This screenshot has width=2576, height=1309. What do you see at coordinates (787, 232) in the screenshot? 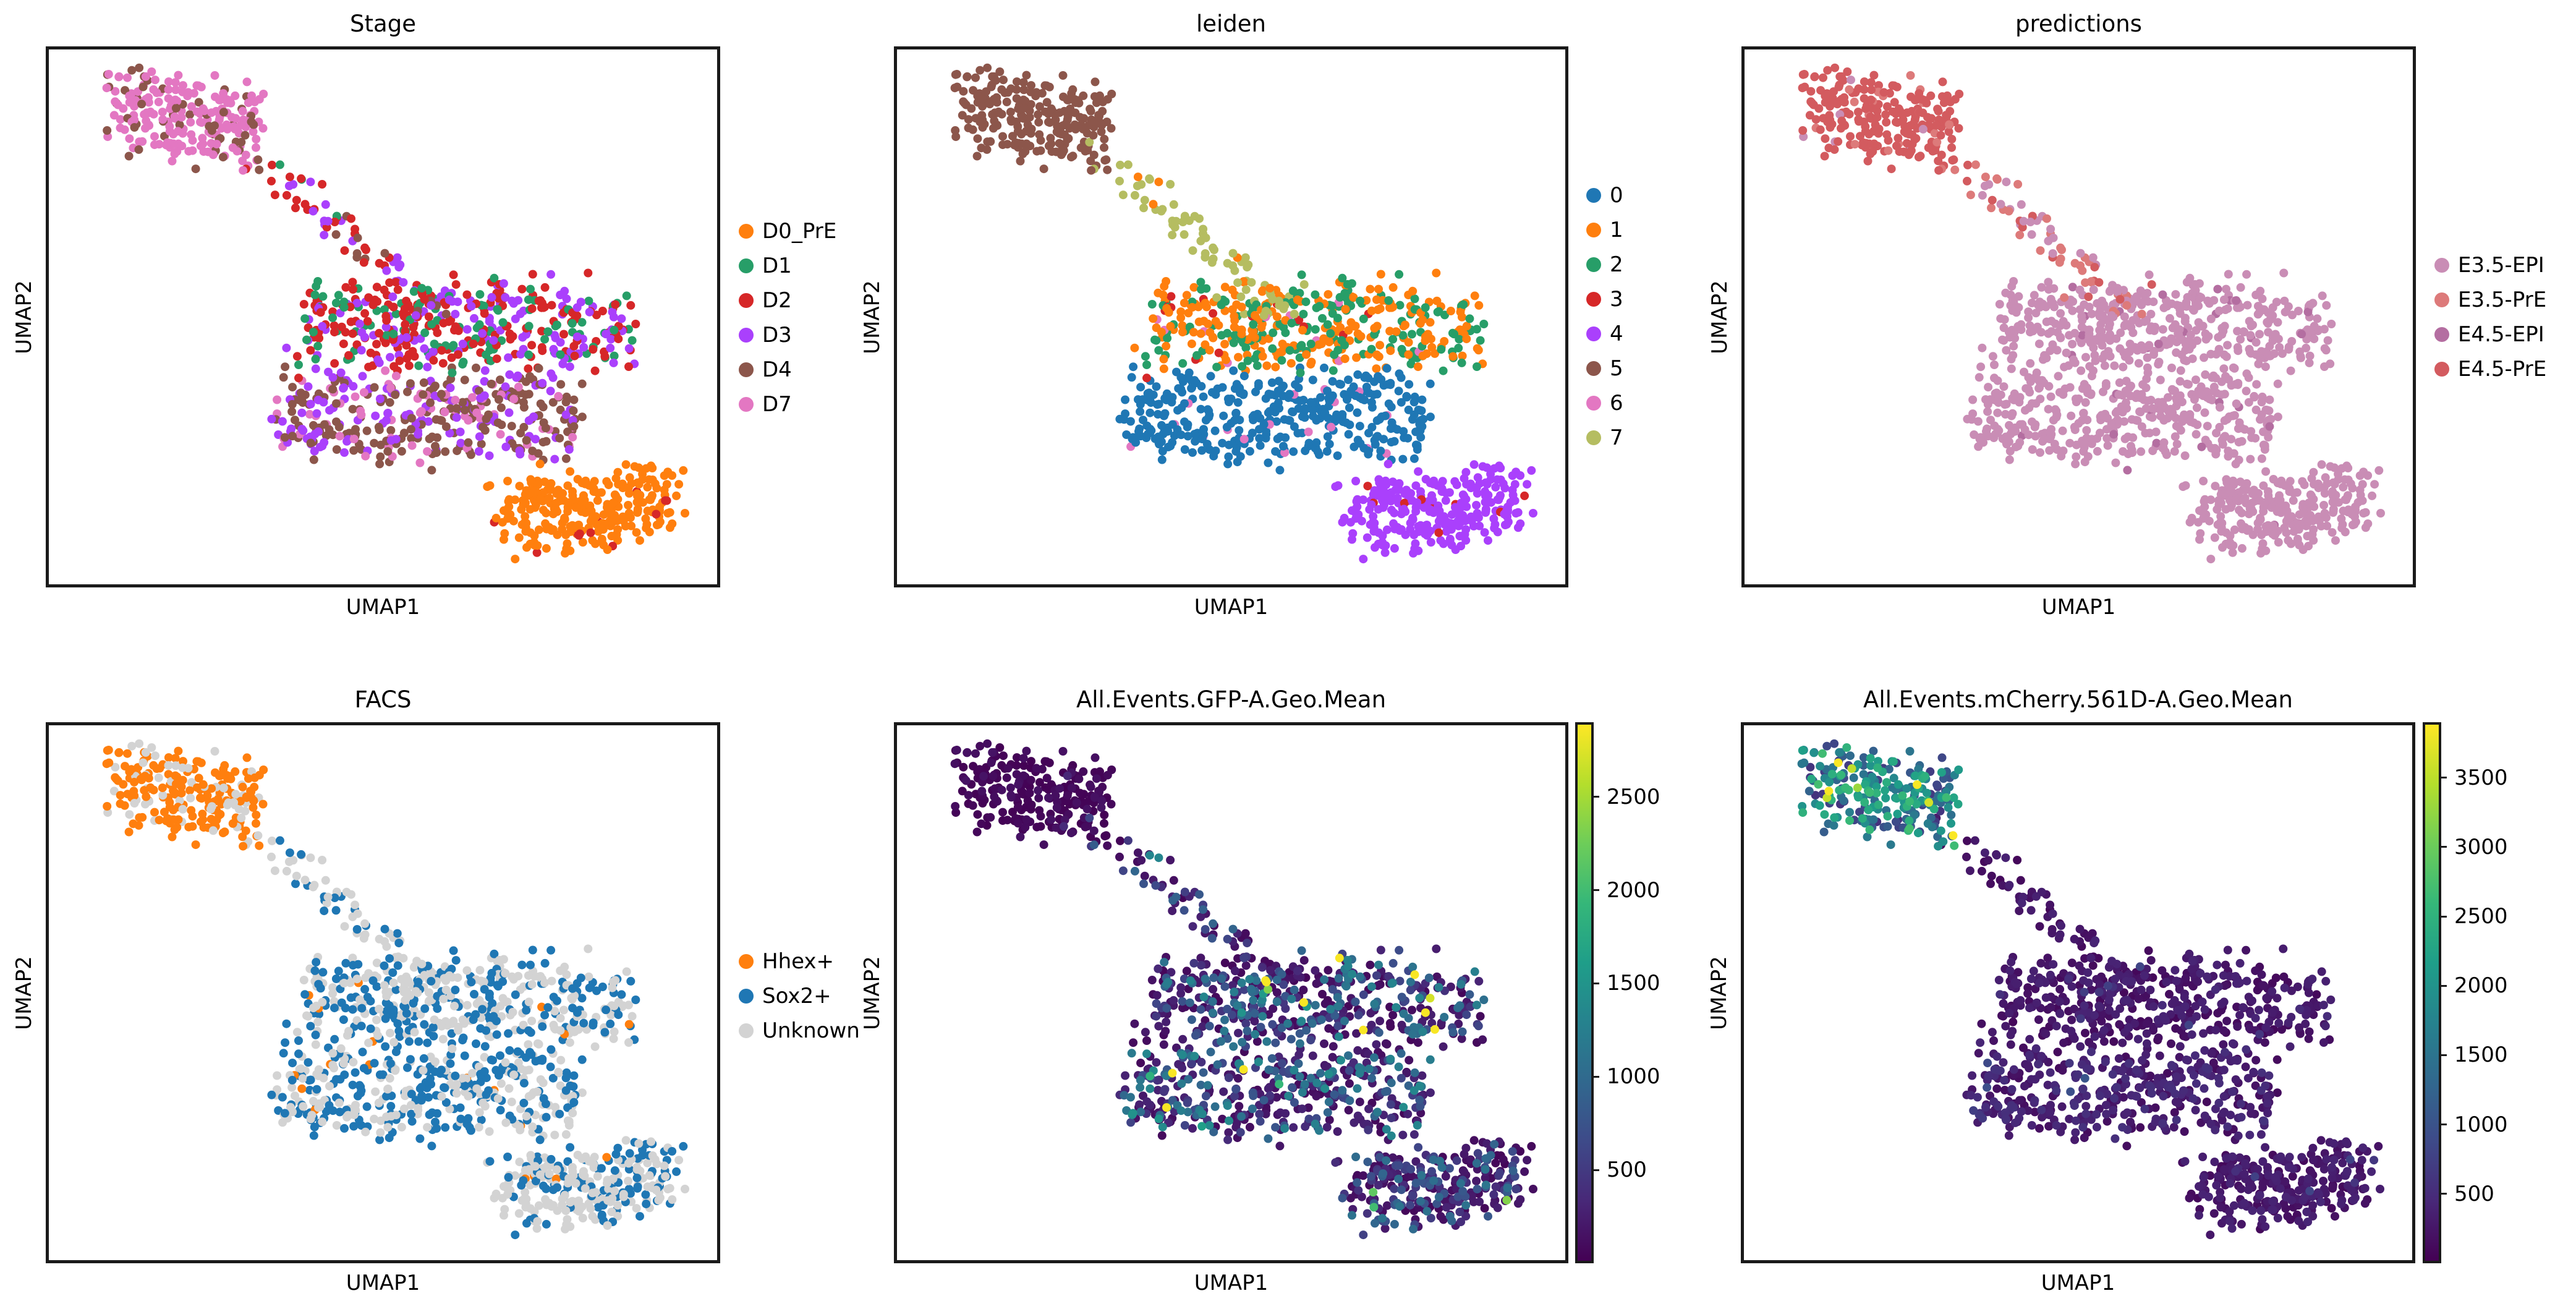
I see `legend-item: D0_PrE` at bounding box center [787, 232].